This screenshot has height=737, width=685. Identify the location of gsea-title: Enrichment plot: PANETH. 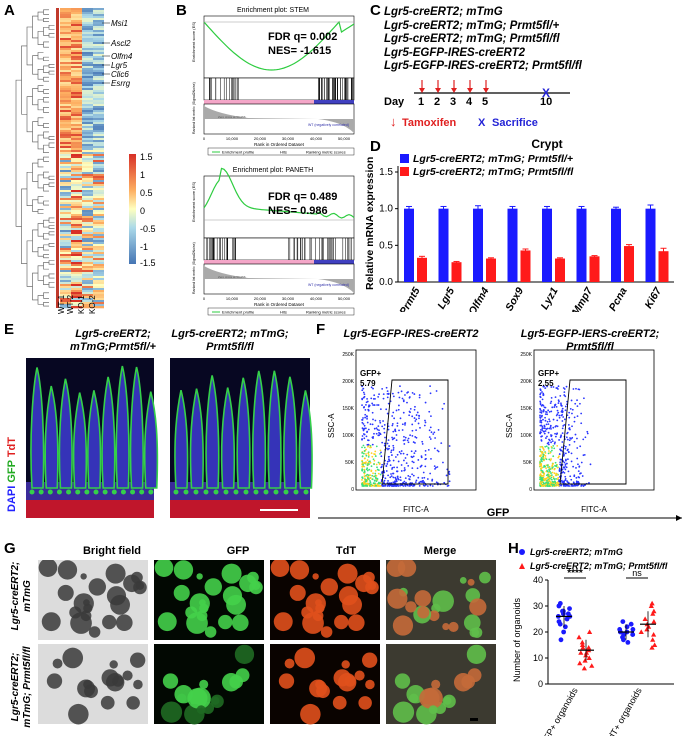
(273, 170).